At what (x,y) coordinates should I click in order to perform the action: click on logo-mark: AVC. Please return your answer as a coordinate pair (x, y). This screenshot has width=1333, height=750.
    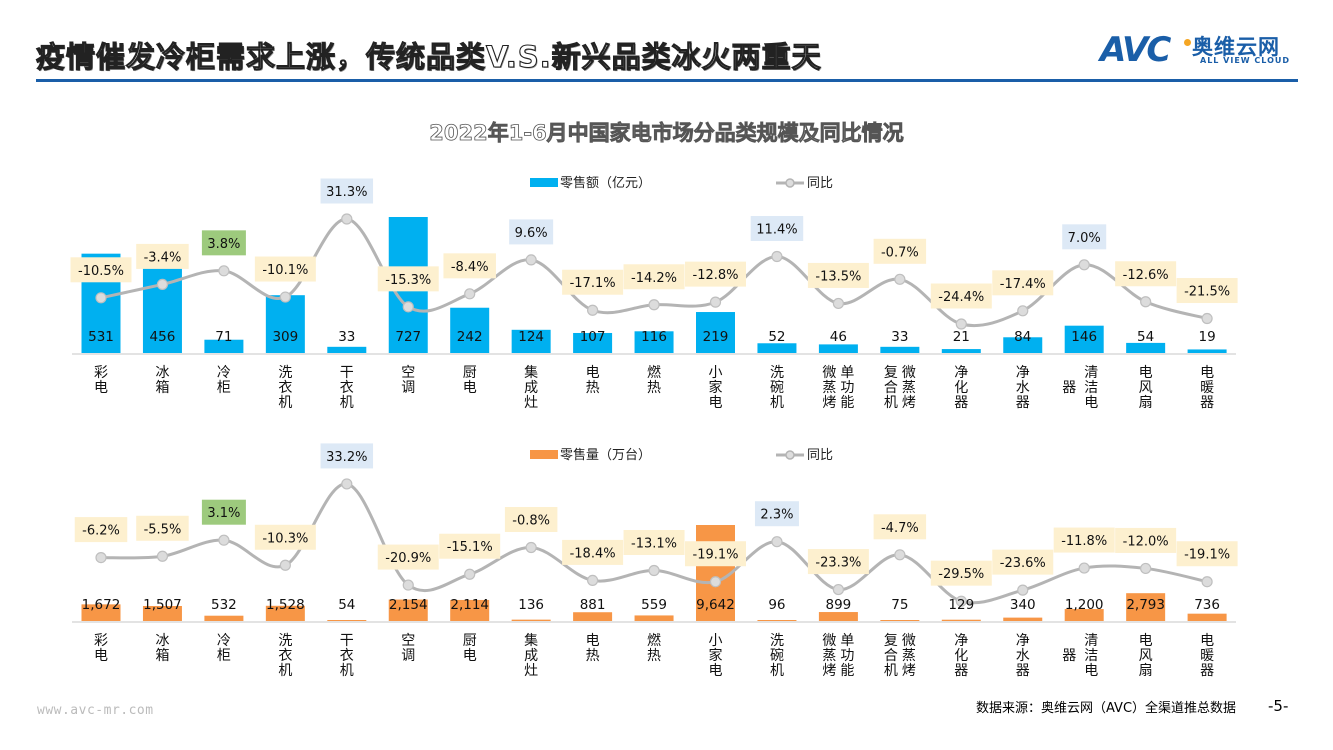
    Looking at the image, I should click on (1135, 50).